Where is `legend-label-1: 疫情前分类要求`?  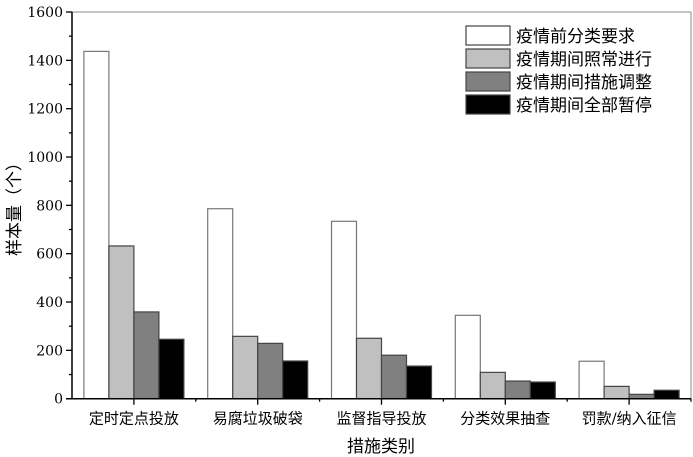 legend-label-1: 疫情前分类要求 is located at coordinates (575, 37).